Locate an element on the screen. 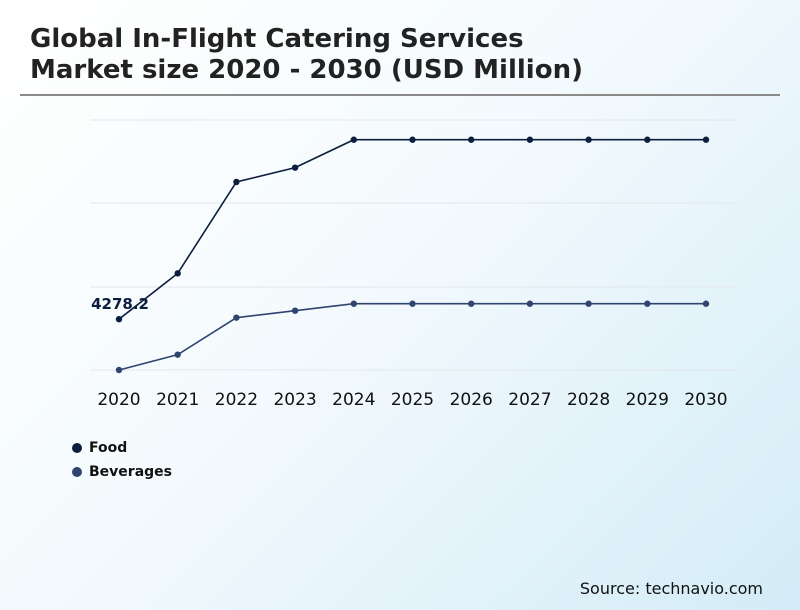  x-tick-label-2022: 2022 is located at coordinates (236, 400).